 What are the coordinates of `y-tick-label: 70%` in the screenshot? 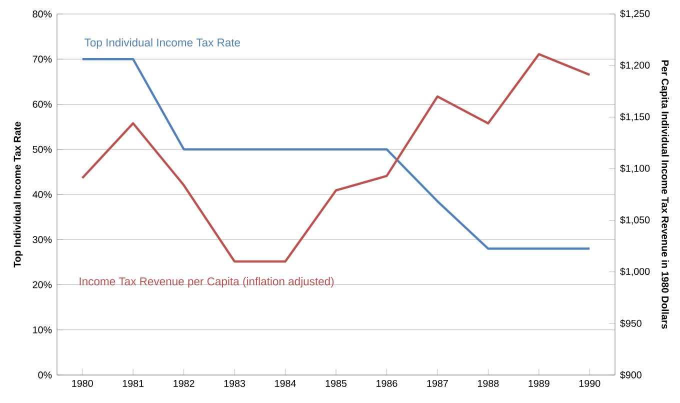 It's located at (42, 59).